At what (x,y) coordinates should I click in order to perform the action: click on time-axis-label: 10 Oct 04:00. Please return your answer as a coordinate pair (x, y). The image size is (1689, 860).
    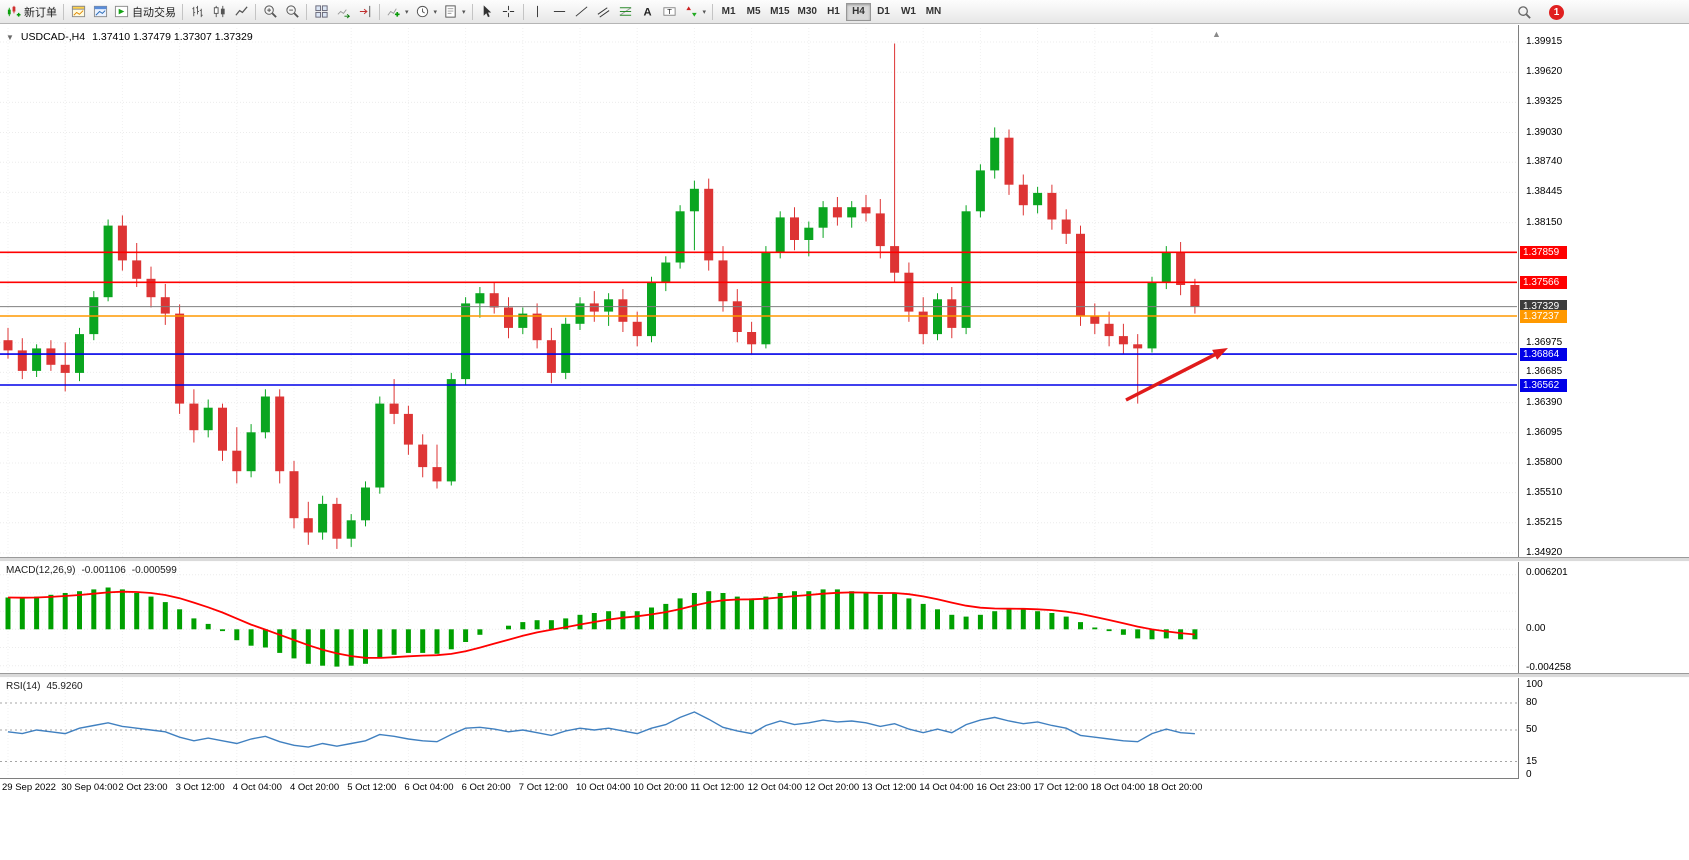
    Looking at the image, I should click on (603, 787).